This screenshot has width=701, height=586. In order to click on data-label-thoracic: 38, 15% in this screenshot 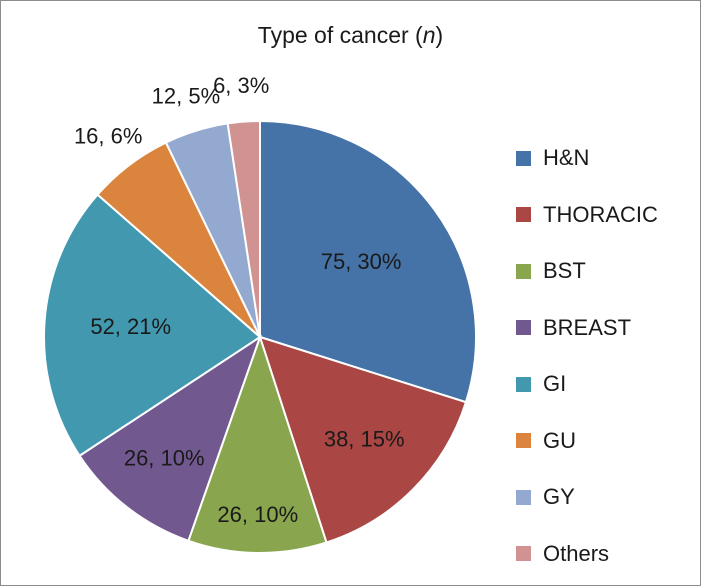, I will do `click(364, 438)`.